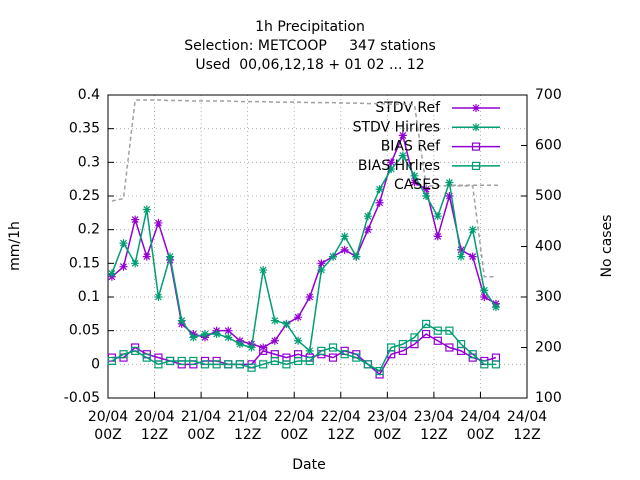 Image resolution: width=640 pixels, height=480 pixels. I want to click on y2-tick-label: 200, so click(548, 348).